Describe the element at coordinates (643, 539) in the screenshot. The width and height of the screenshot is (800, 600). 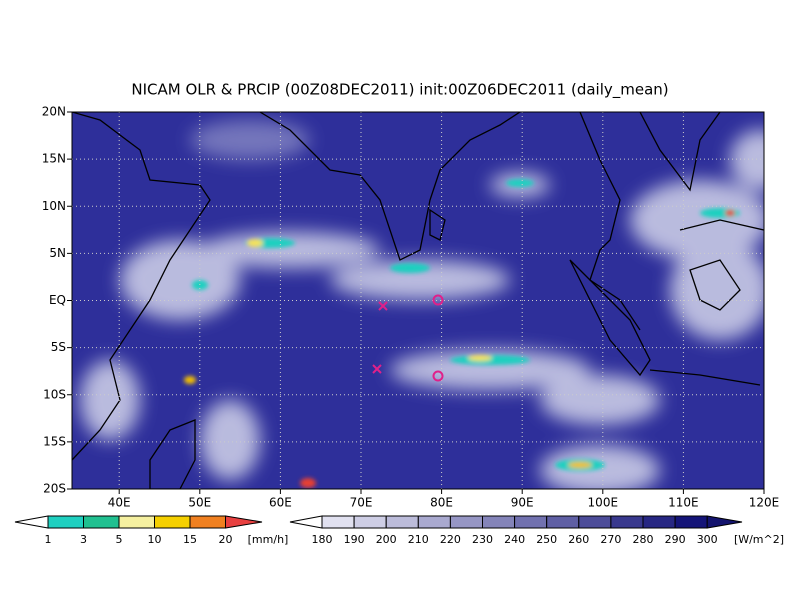
I see `colorbar-label: 280` at that location.